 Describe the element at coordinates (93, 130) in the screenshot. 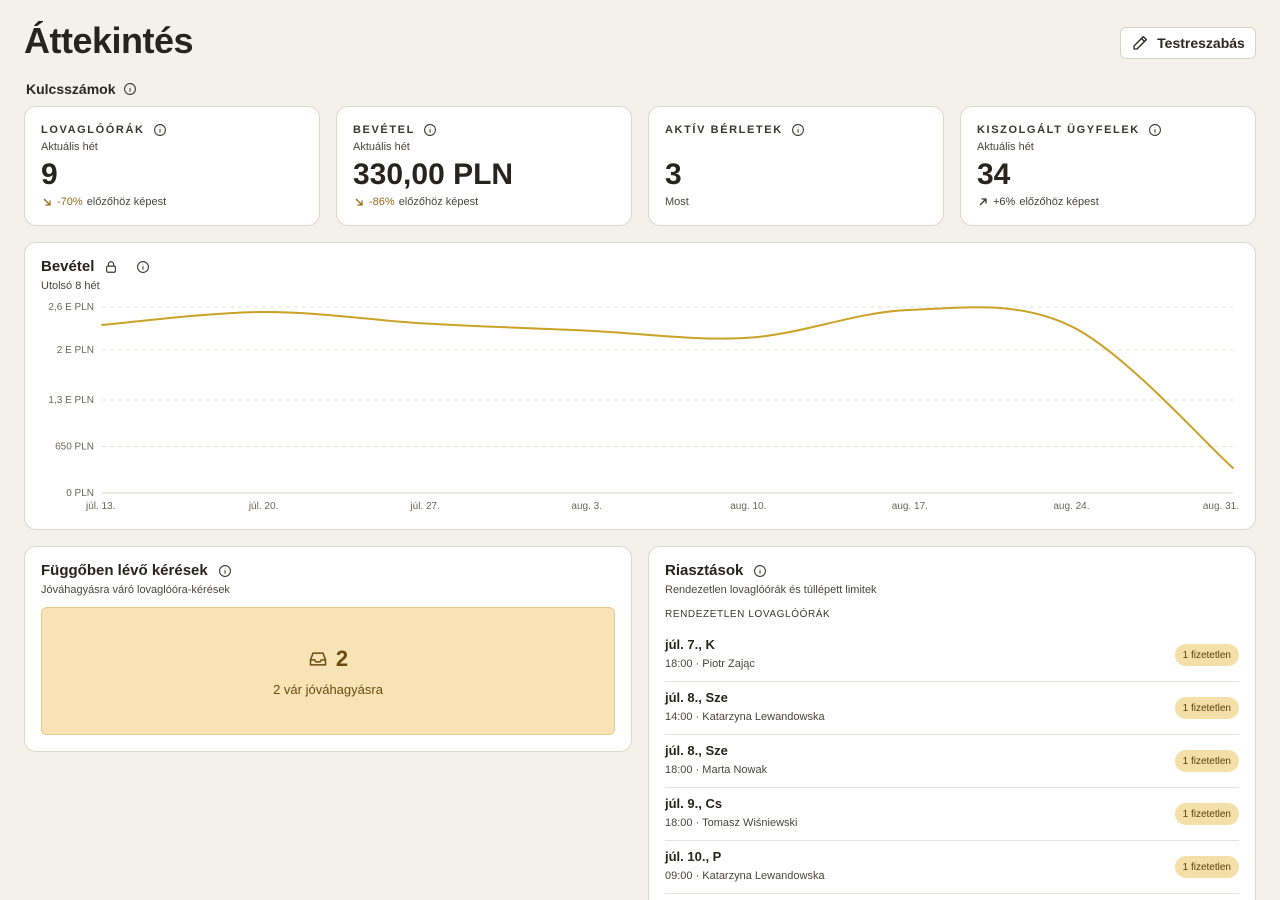

I see `kpi-title-text: LOVAGLÓÓRÁK` at that location.